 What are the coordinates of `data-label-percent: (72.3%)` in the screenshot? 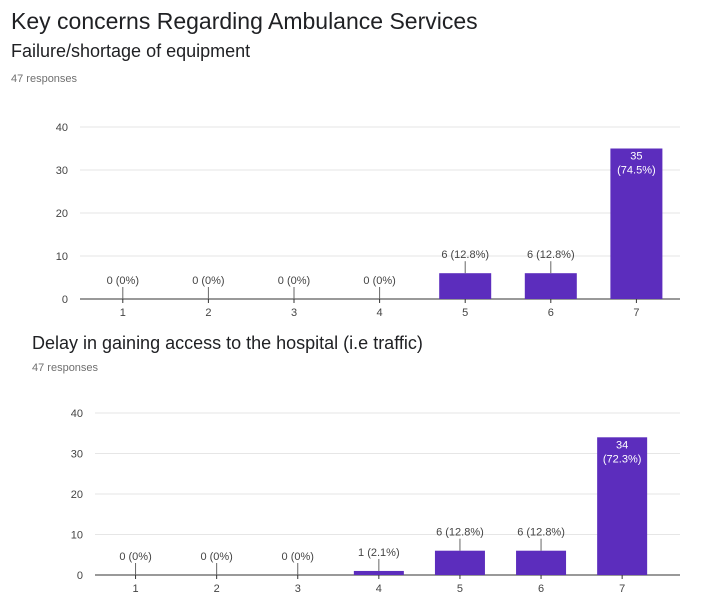 It's located at (622, 459).